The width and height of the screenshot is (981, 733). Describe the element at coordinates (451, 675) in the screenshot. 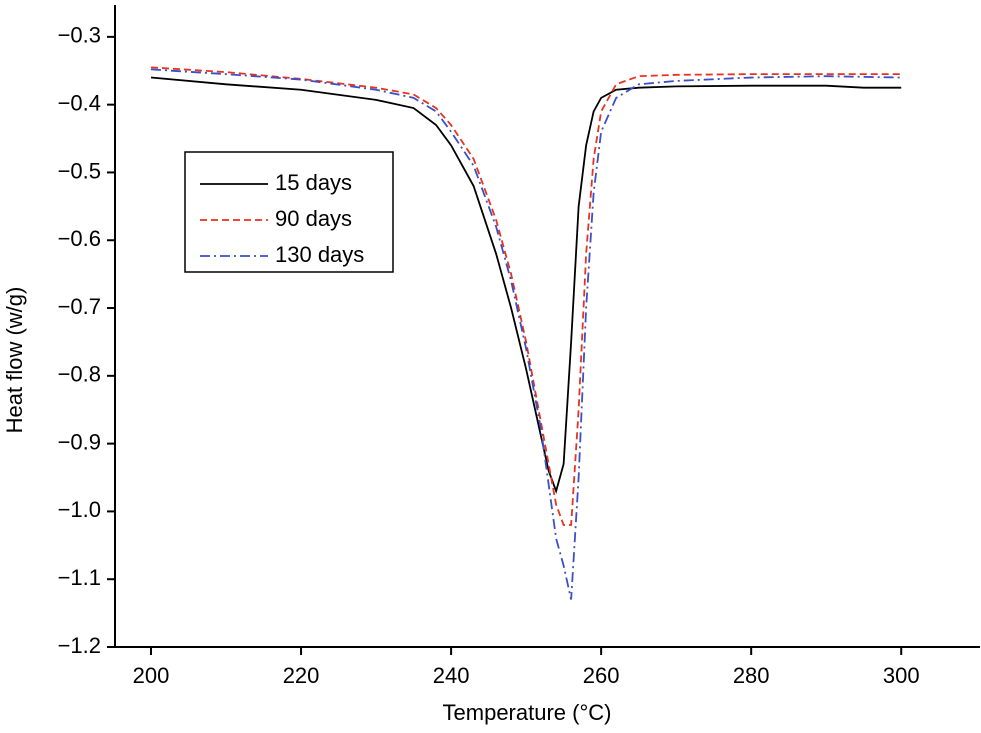

I see `x-tick-label: 240` at that location.